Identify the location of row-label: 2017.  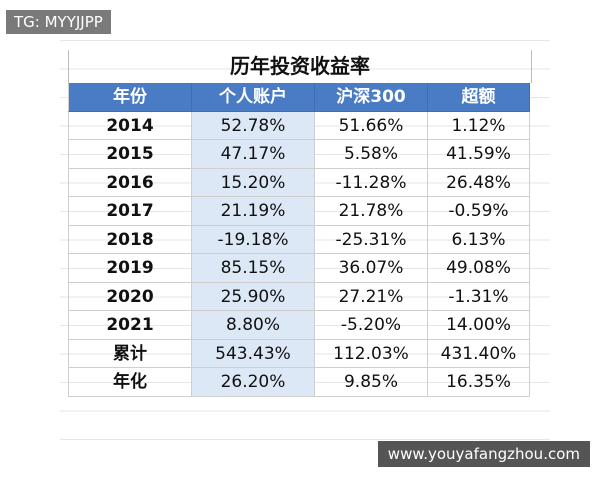
(130, 211).